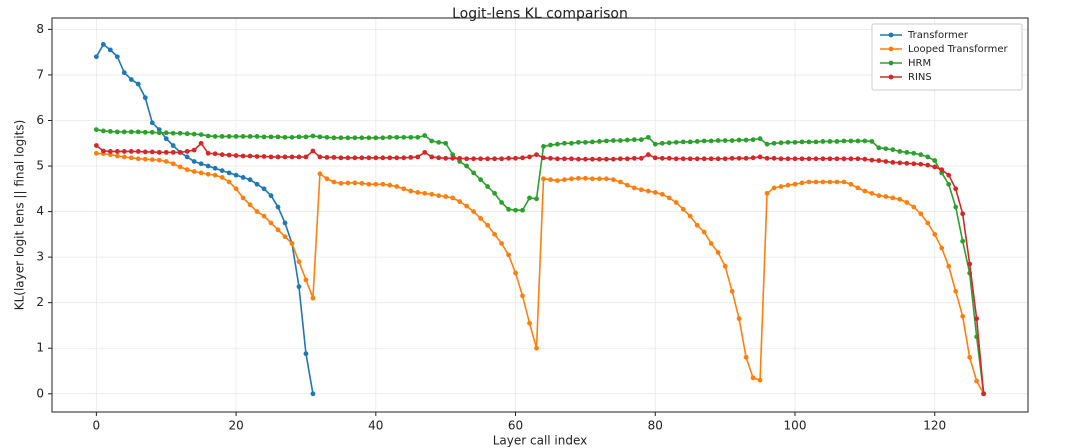 Image resolution: width=1080 pixels, height=448 pixels. I want to click on y-tick-label: 4, so click(40, 211).